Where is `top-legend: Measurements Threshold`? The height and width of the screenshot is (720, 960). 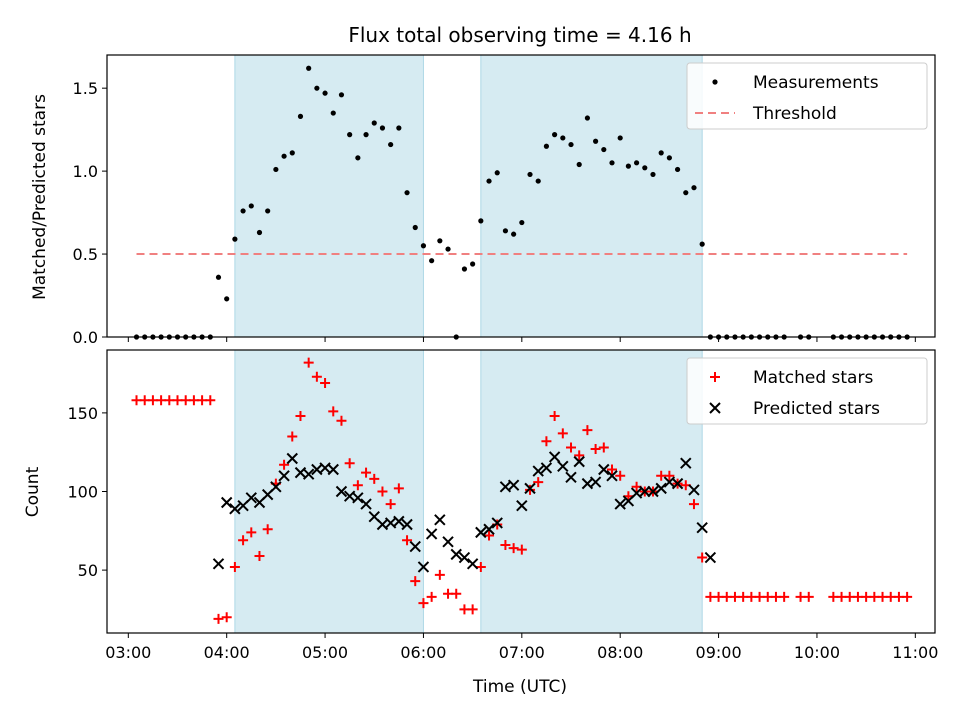
top-legend: Measurements Threshold is located at coordinates (807, 96).